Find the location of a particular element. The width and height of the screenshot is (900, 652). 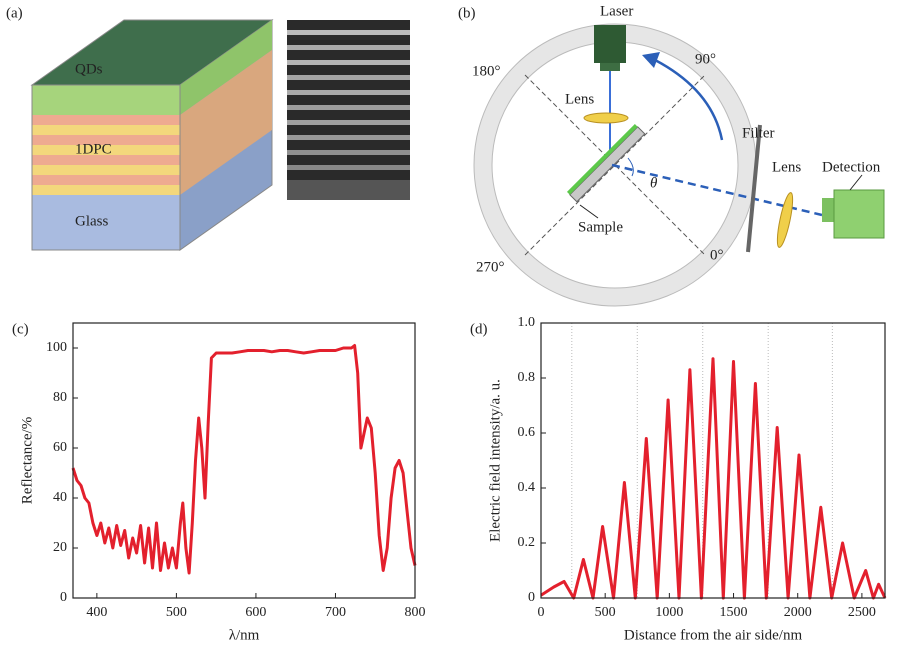

x-tick-label: 600 is located at coordinates (255, 612).